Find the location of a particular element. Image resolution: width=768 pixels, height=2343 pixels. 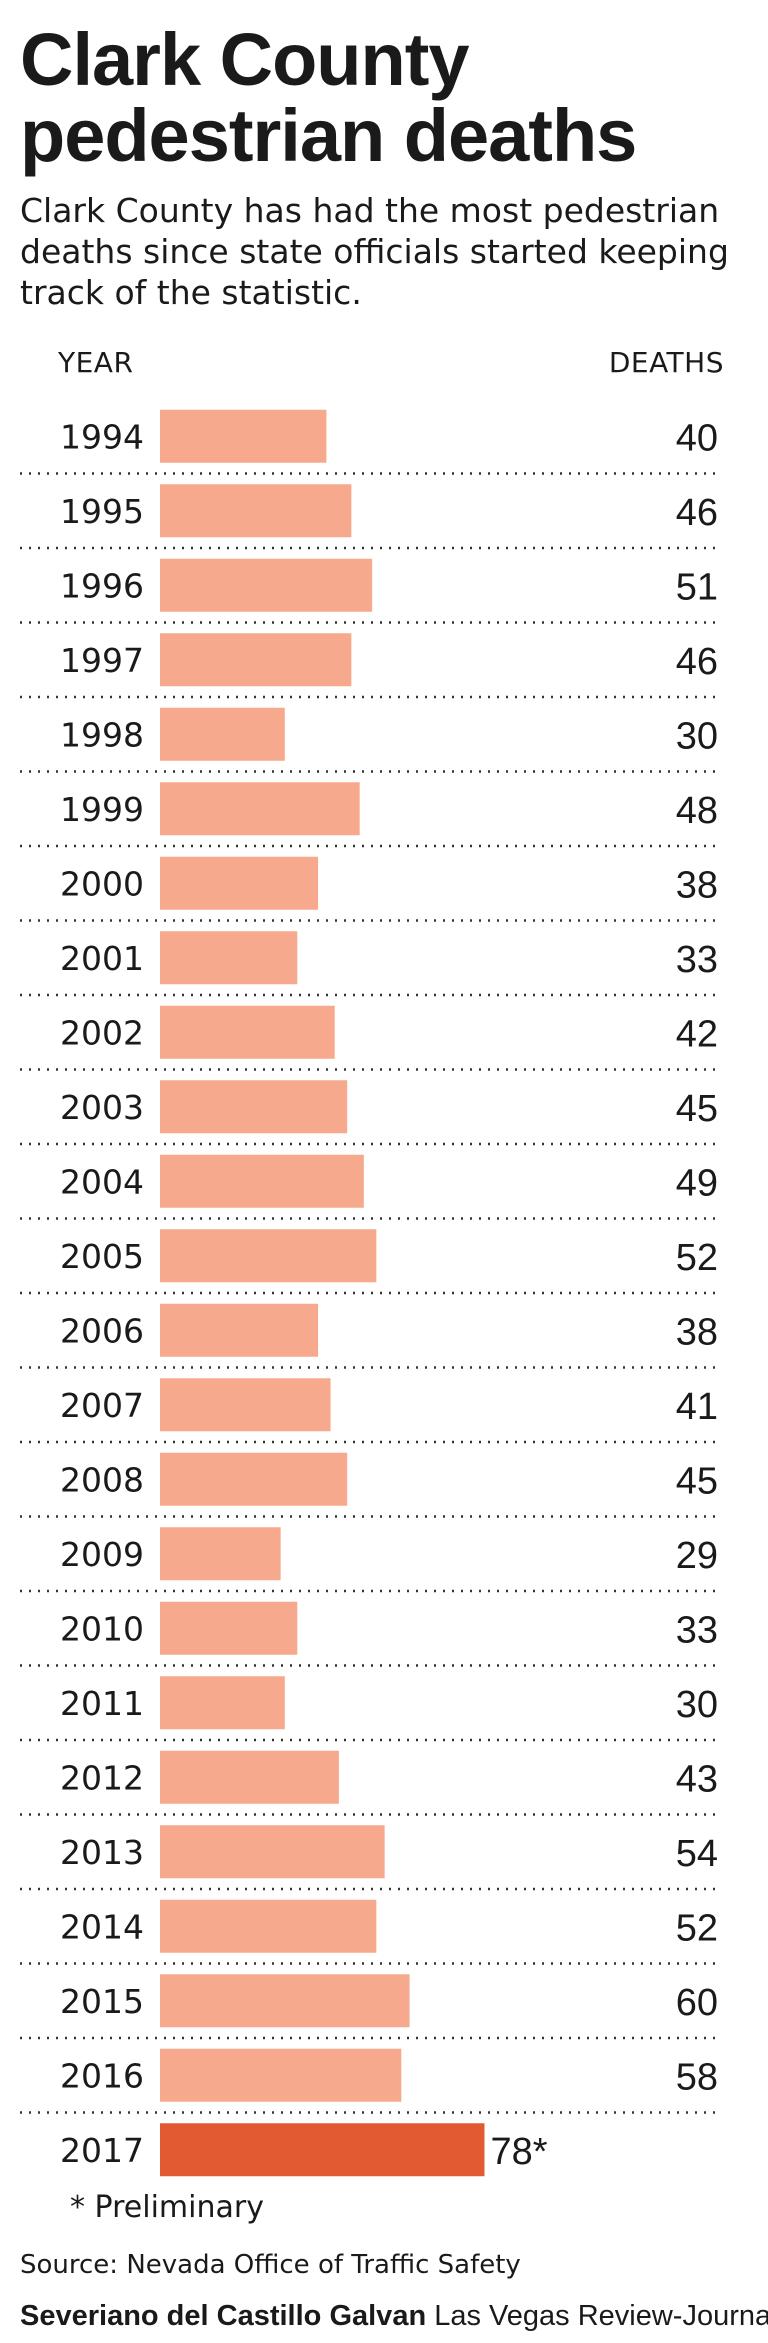

year-label: 1999 is located at coordinates (102, 809).